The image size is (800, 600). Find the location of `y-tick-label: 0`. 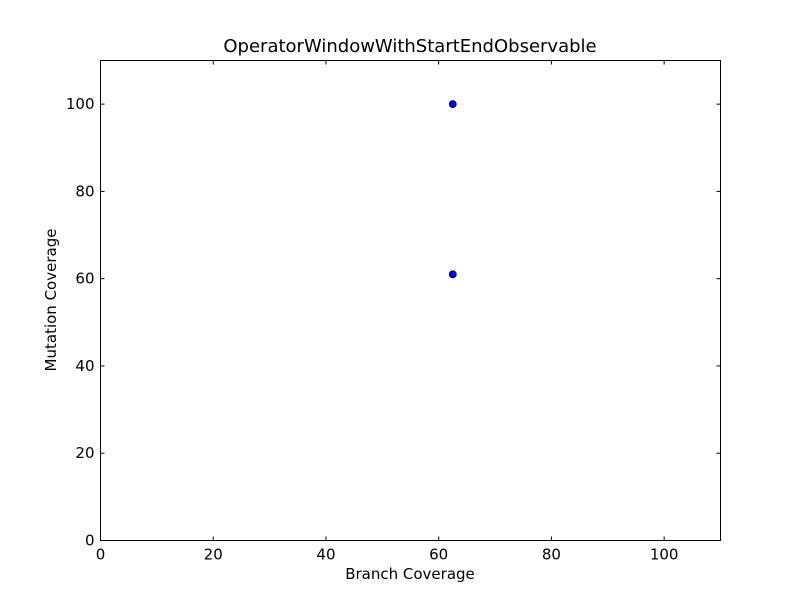

y-tick-label: 0 is located at coordinates (90, 541).